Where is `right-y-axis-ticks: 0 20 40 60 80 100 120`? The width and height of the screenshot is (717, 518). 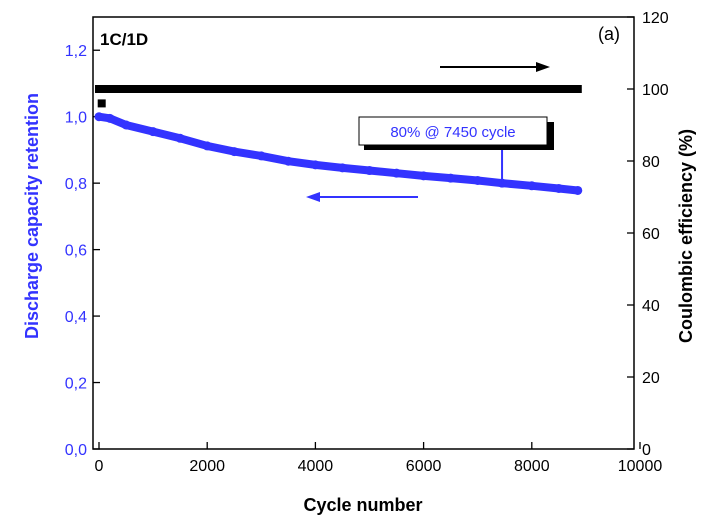 right-y-axis-ticks: 0 20 40 60 80 100 120 is located at coordinates (648, 234).